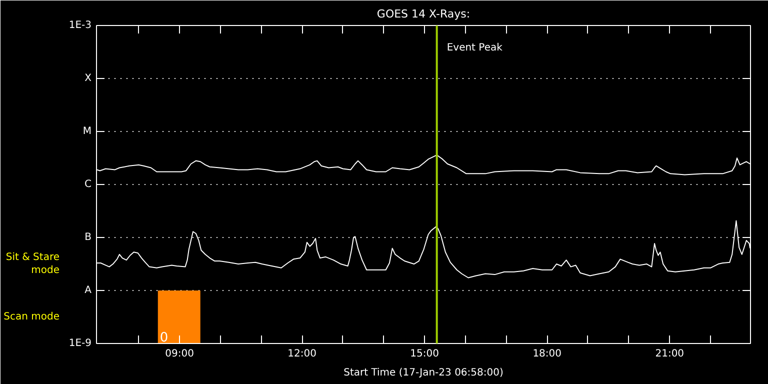 The image size is (768, 384). I want to click on y-tick-label: A, so click(88, 290).